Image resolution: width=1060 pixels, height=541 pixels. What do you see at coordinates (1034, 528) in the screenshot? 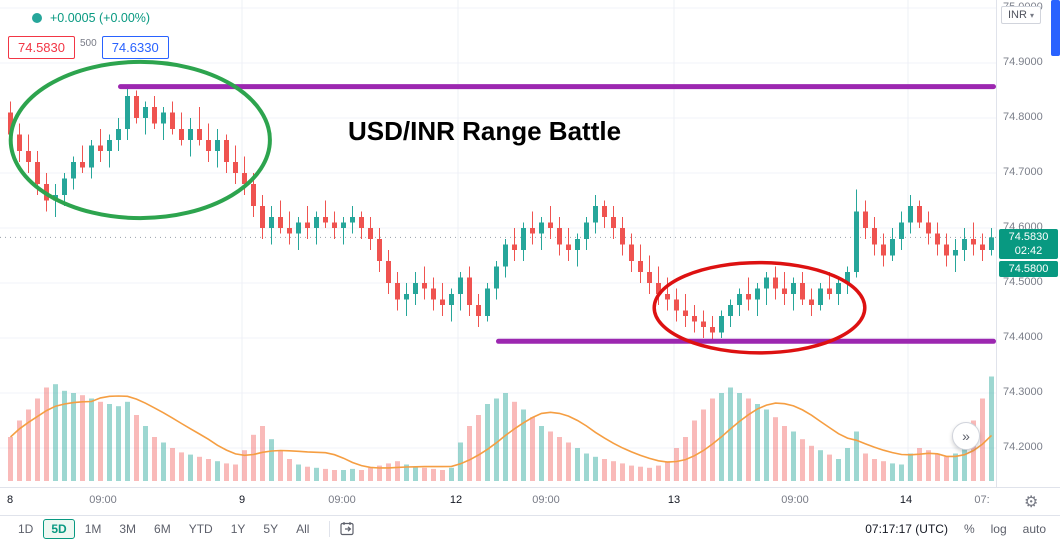
I see `auto-scale-button: auto` at bounding box center [1034, 528].